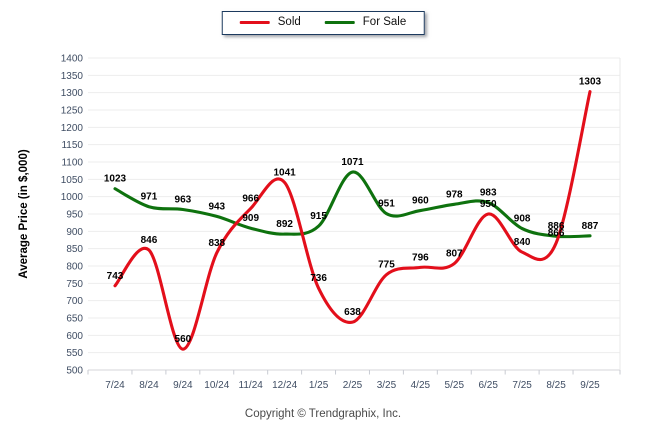 The width and height of the screenshot is (646, 434). I want to click on y-tick-label: 700, so click(74, 301).